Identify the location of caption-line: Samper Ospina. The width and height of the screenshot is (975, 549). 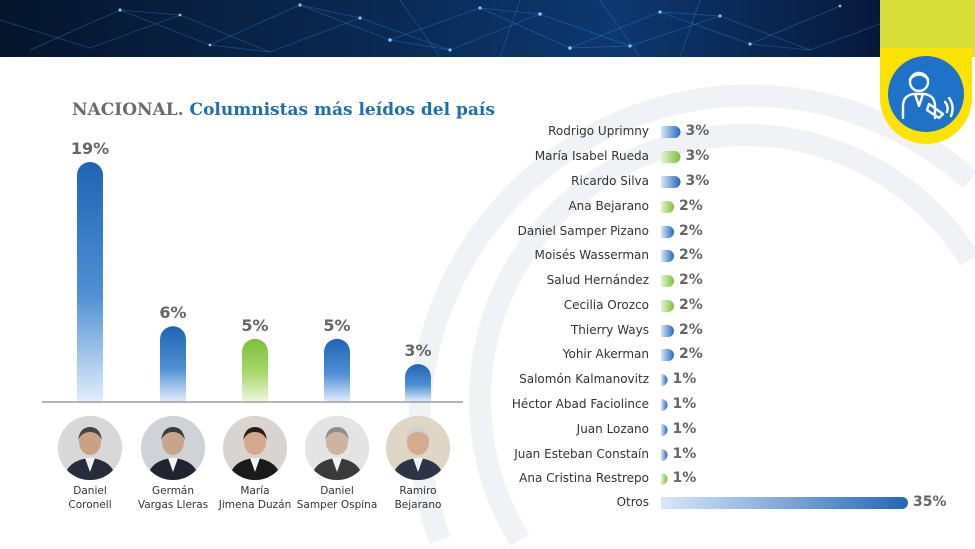
(337, 505).